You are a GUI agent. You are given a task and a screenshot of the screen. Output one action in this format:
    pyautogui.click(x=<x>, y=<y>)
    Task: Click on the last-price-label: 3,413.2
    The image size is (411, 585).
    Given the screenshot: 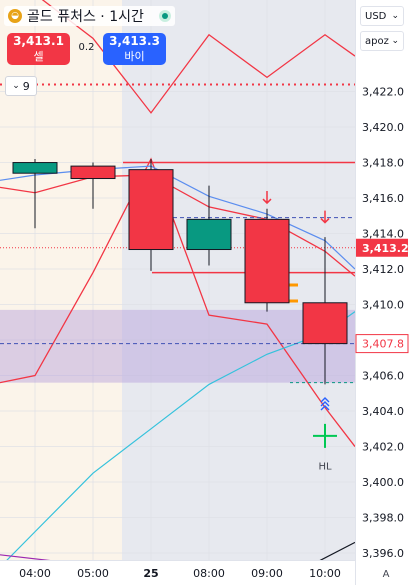 What is the action you would take?
    pyautogui.click(x=385, y=248)
    